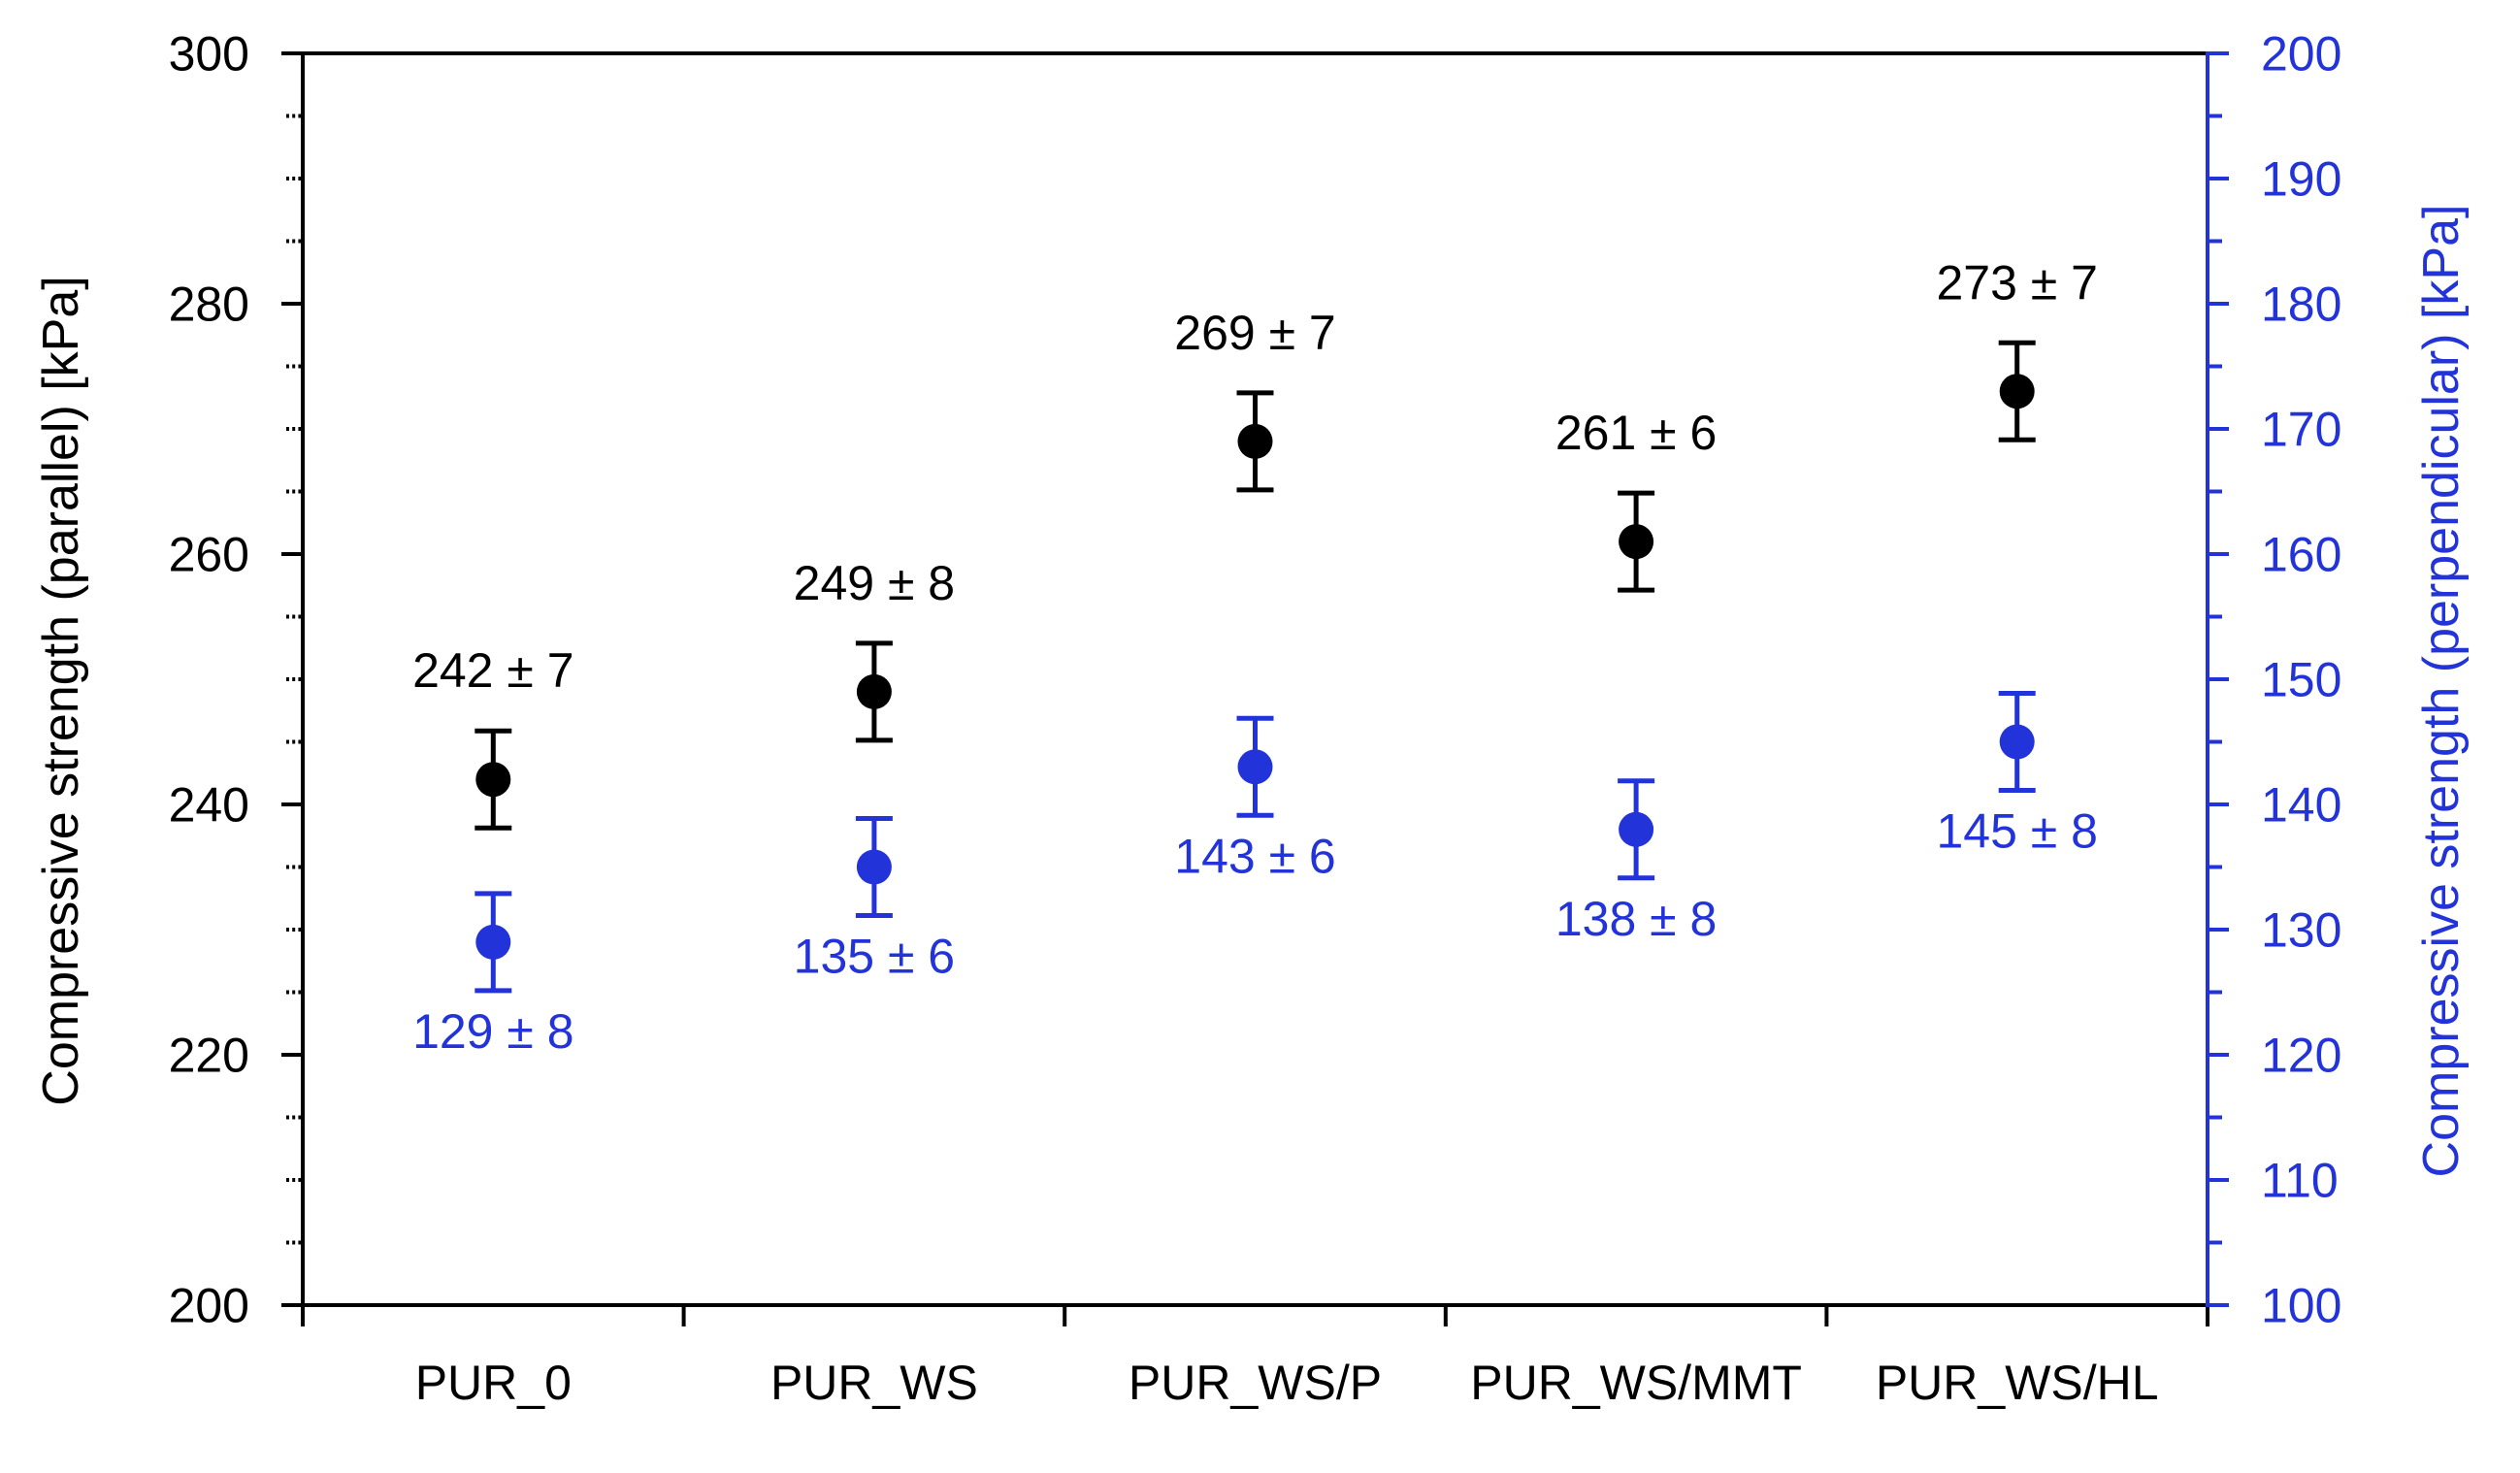 This screenshot has height=1473, width=2520. What do you see at coordinates (209, 555) in the screenshot?
I see `left-axis-tick-label: 260` at bounding box center [209, 555].